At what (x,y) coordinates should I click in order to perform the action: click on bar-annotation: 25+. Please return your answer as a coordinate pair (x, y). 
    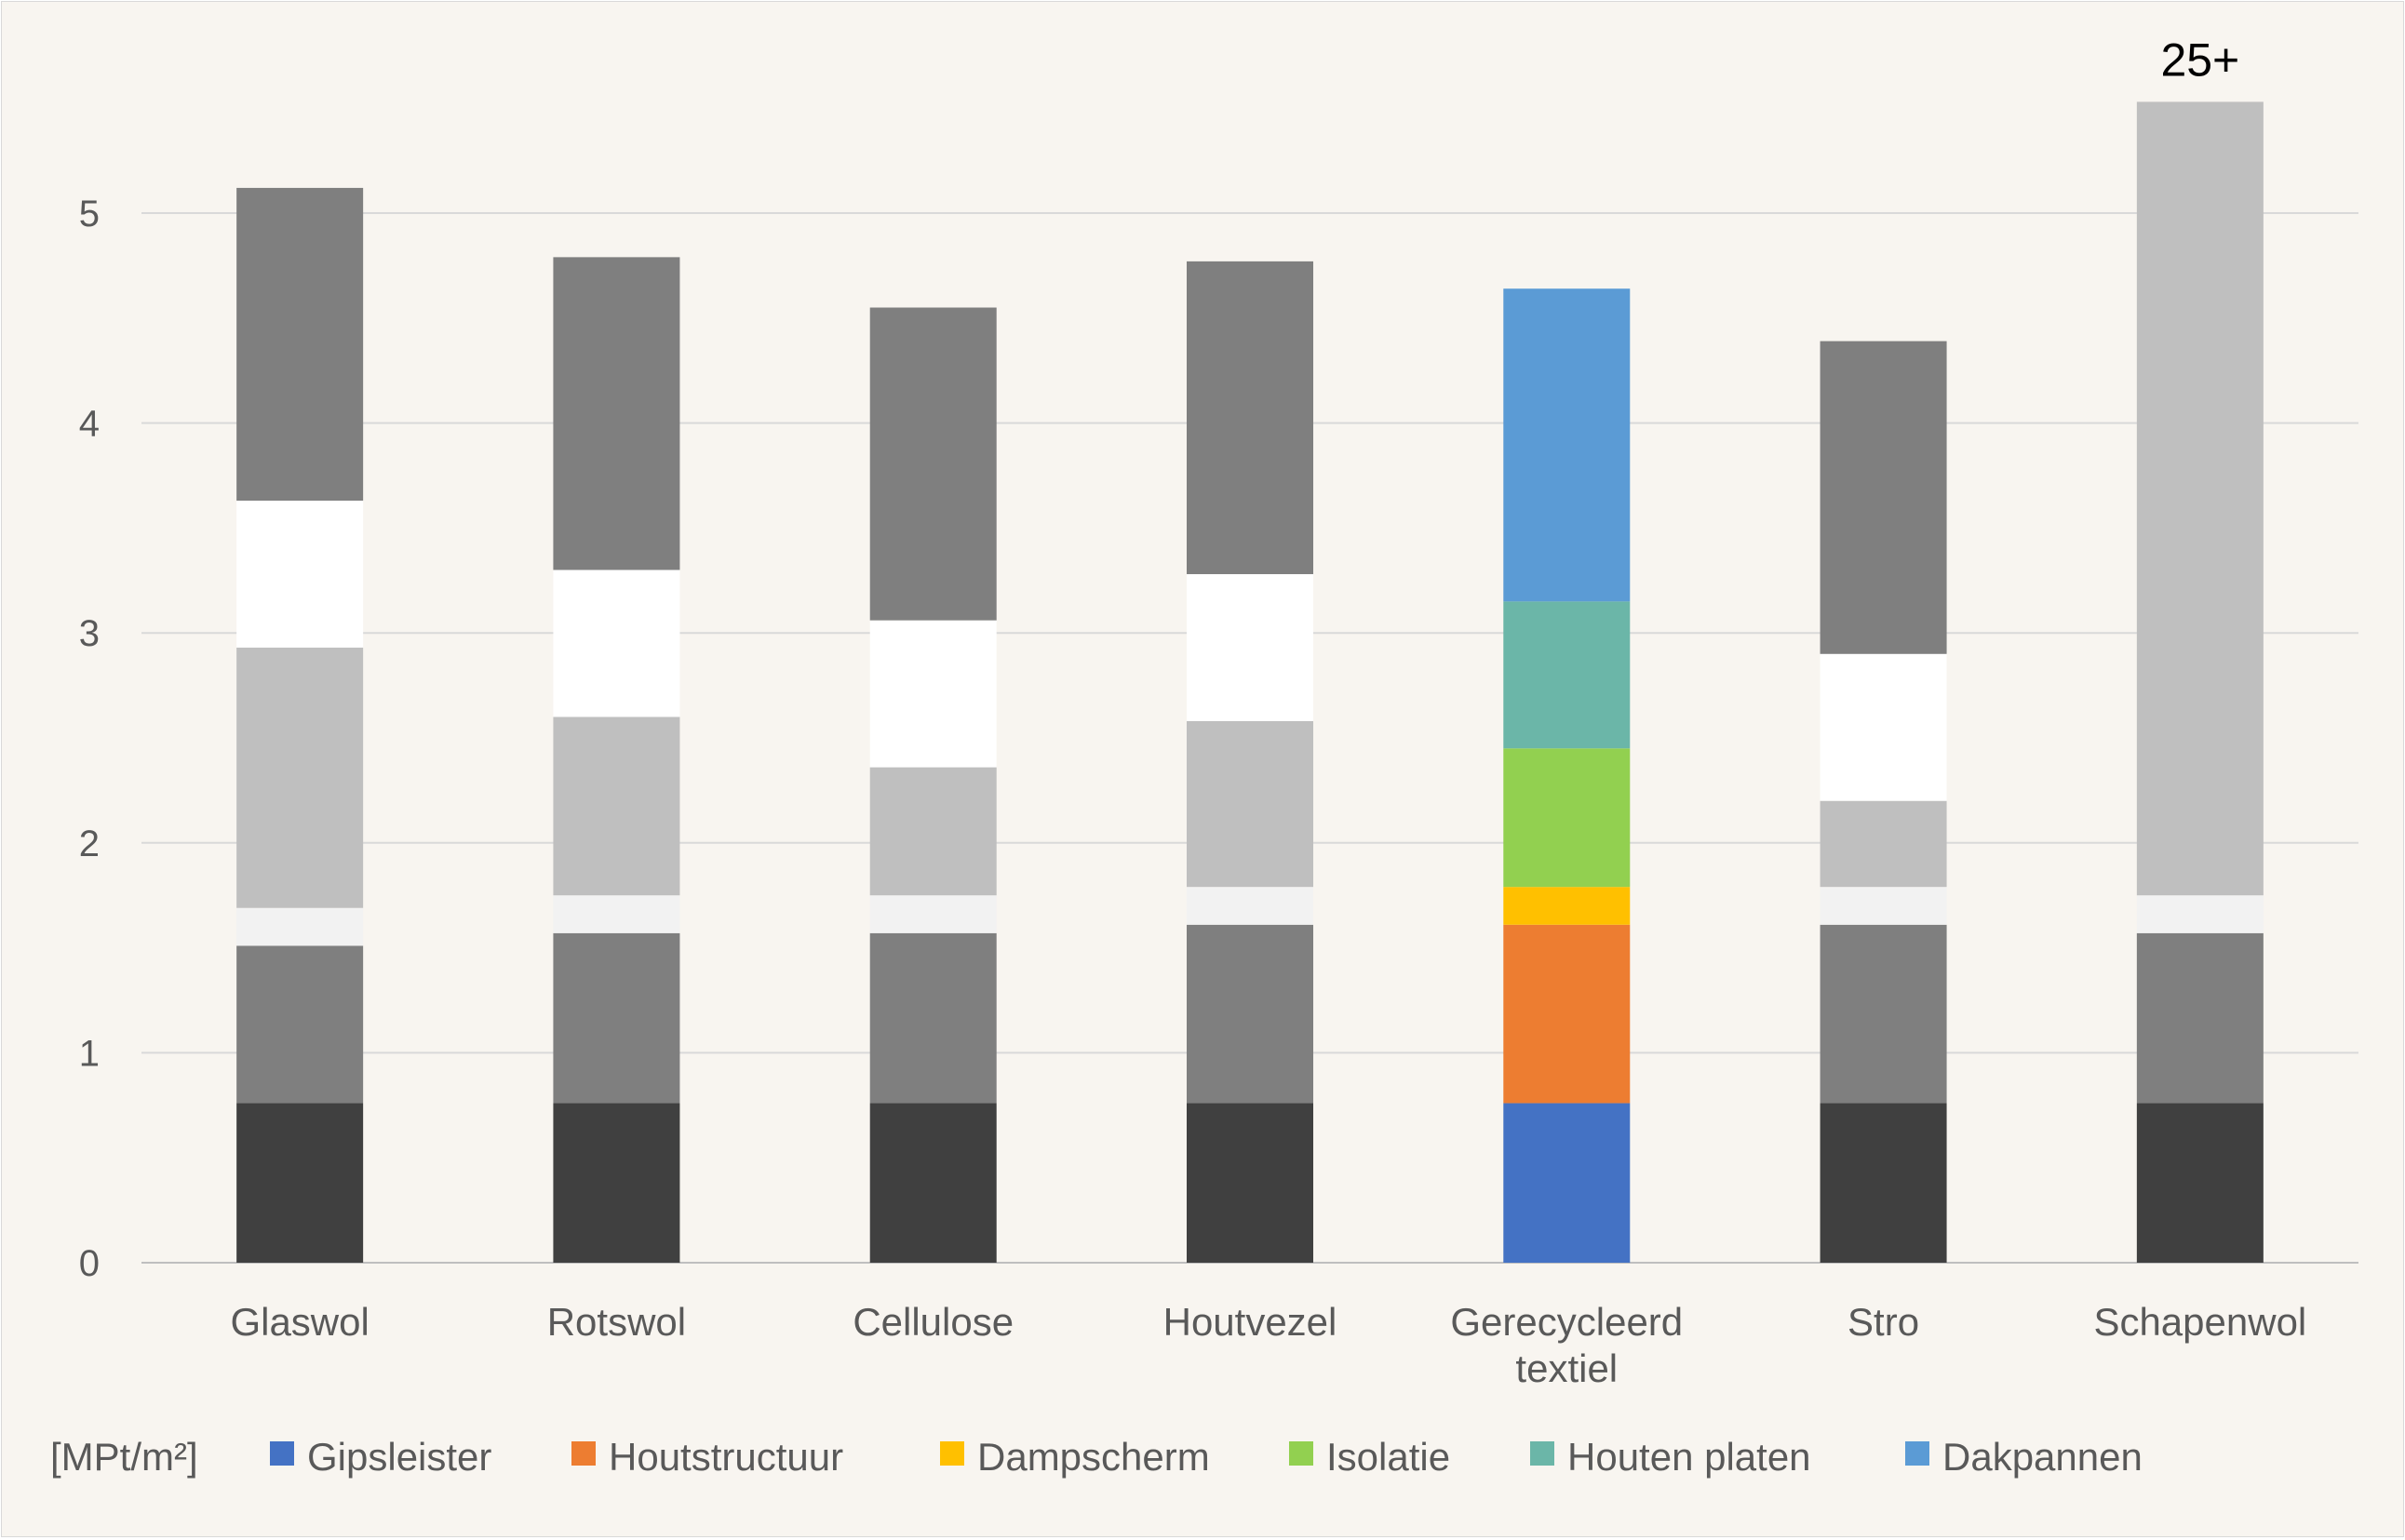
    Looking at the image, I should click on (2199, 59).